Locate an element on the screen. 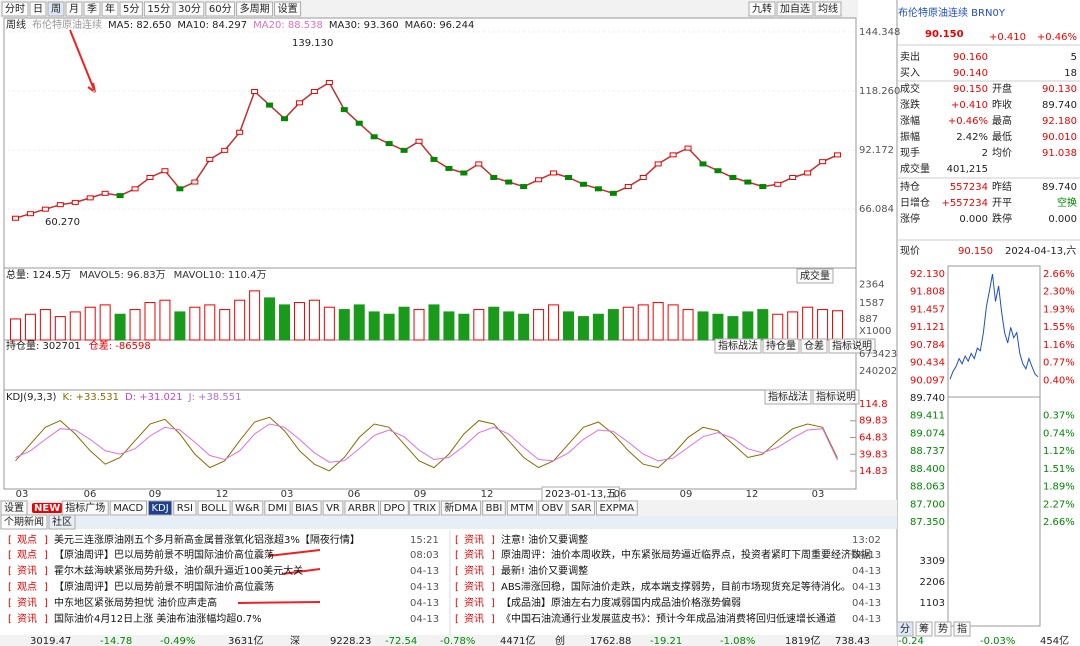  indicator-tab: 指标广场 is located at coordinates (85, 507).